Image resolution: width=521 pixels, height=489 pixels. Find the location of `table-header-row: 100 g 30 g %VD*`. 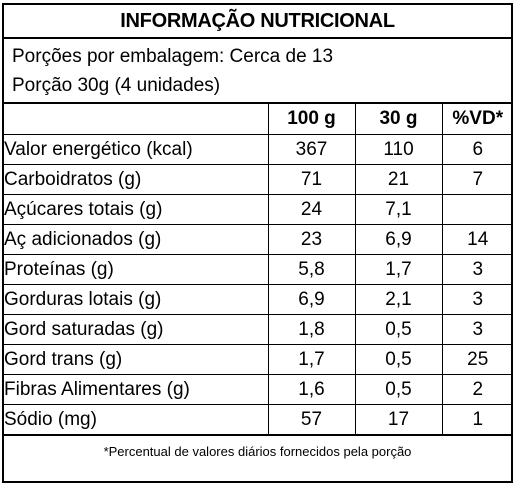

table-header-row: 100 g 30 g %VD* is located at coordinates (258, 119).